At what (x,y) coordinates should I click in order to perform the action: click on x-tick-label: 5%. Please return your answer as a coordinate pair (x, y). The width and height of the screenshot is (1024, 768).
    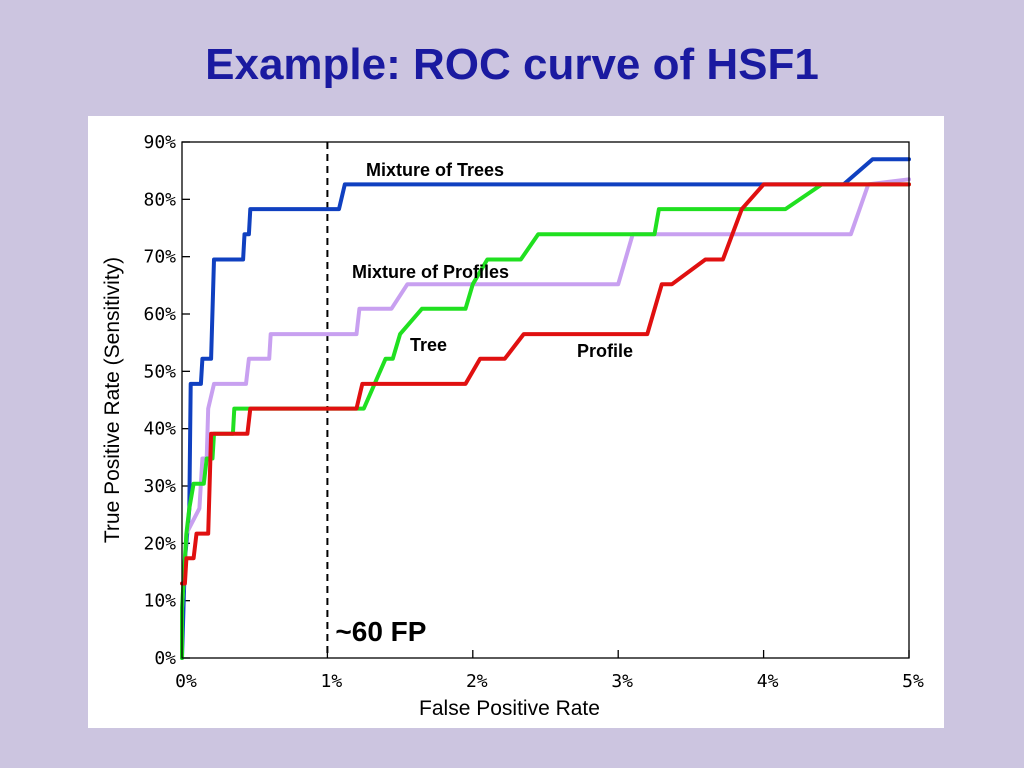
    Looking at the image, I should click on (913, 681).